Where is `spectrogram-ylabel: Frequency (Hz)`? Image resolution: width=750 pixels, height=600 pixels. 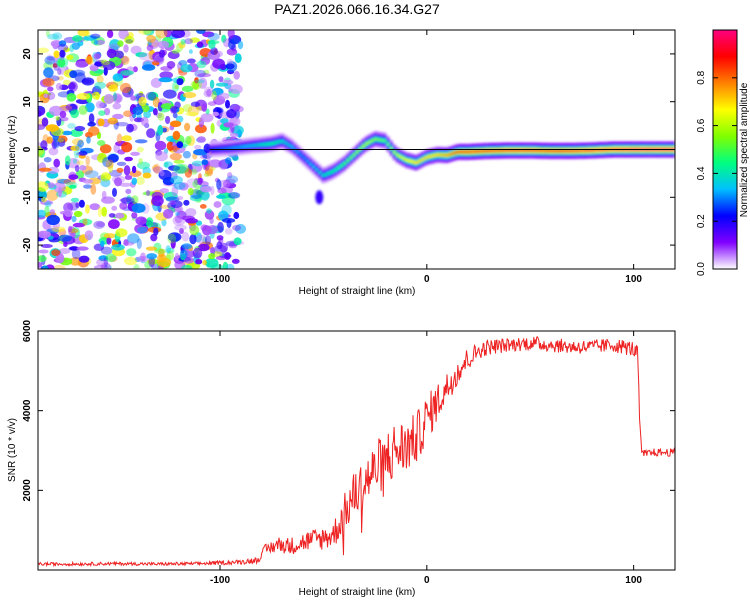
spectrogram-ylabel: Frequency (Hz) is located at coordinates (12, 150).